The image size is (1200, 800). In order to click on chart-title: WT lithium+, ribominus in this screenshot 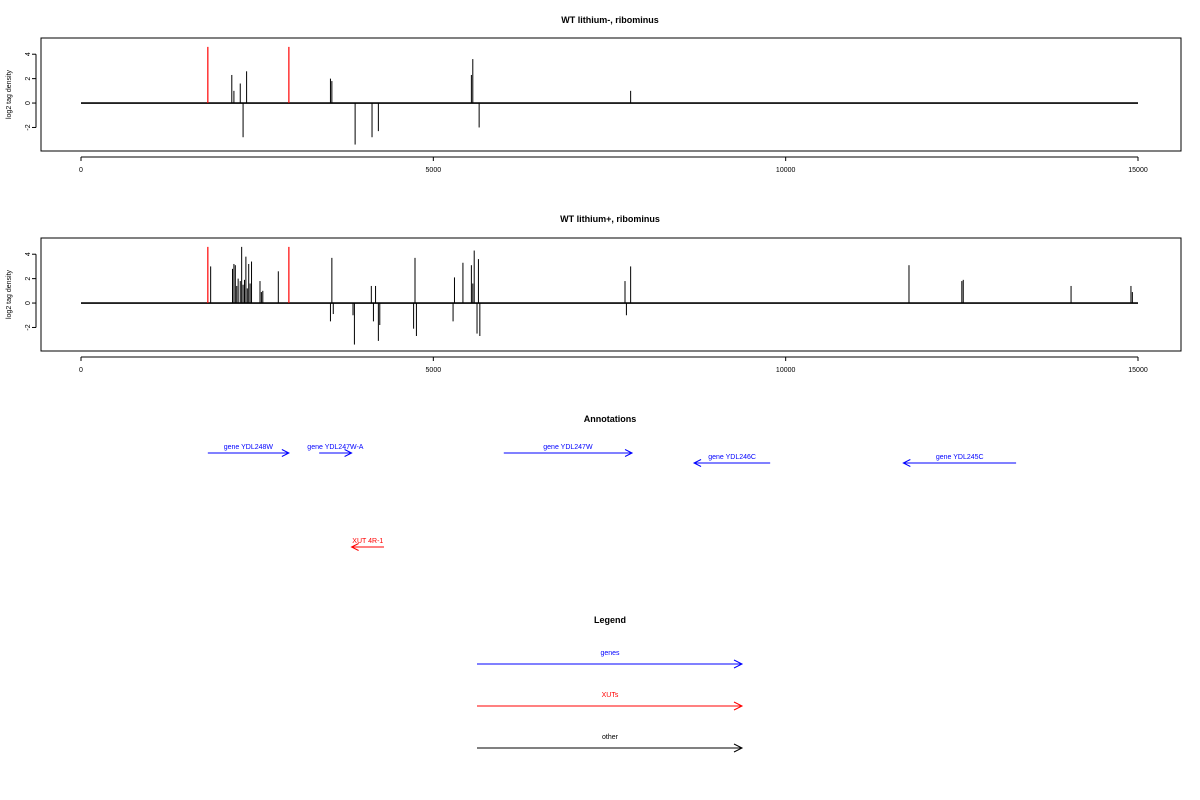, I will do `click(610, 219)`.